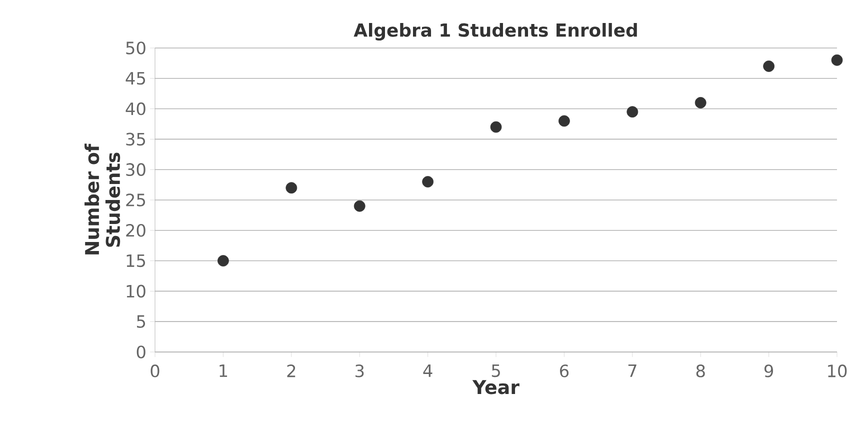 Image resolution: width=853 pixels, height=439 pixels. Describe the element at coordinates (136, 169) in the screenshot. I see `y-tick-label: 30` at that location.